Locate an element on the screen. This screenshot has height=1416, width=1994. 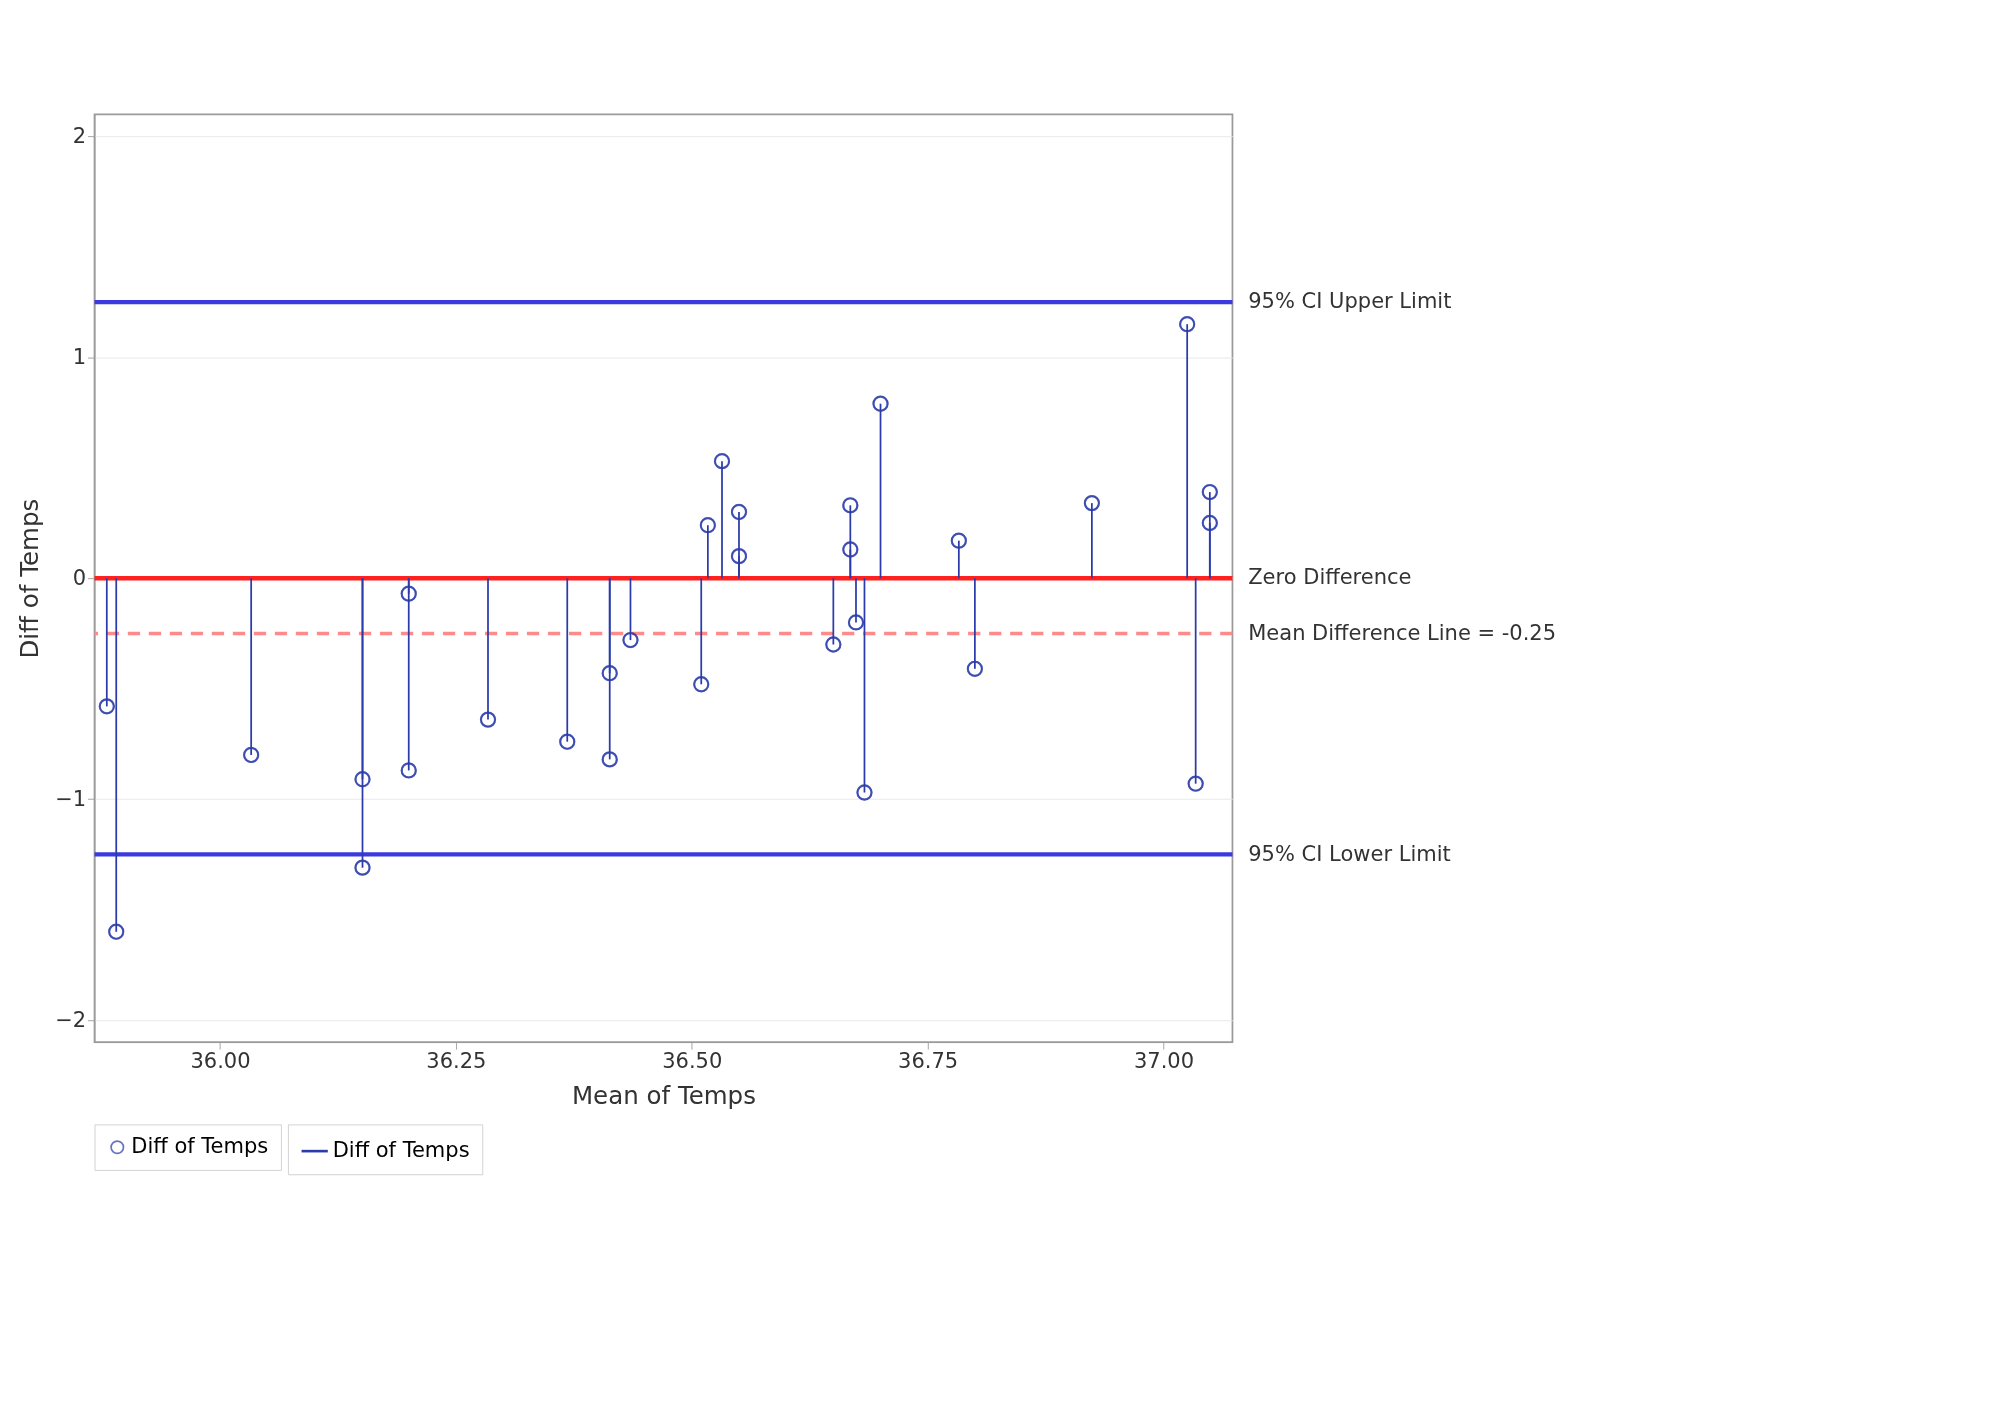
x-axis-title: Mean of Temps is located at coordinates (663, 1095).